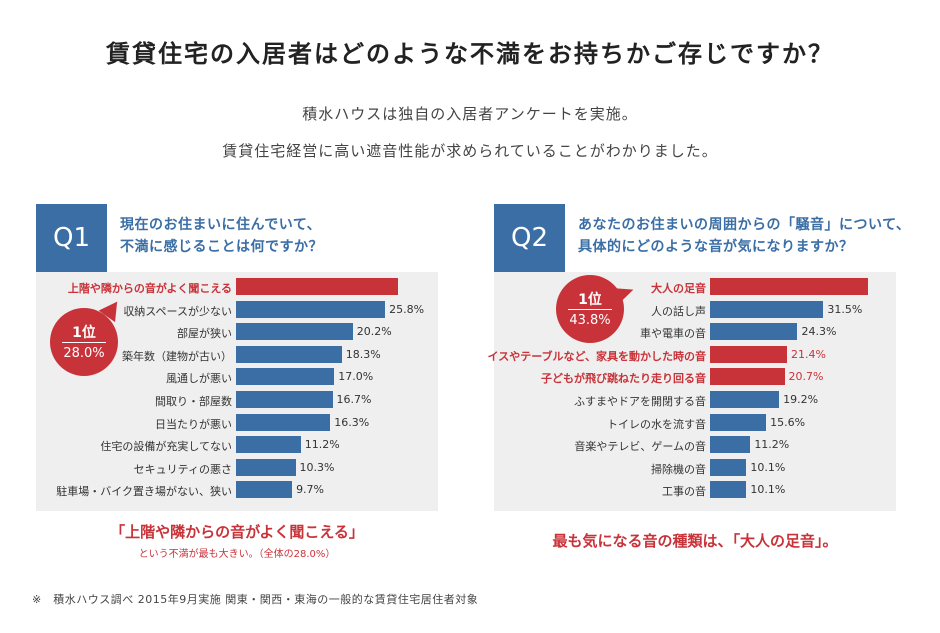  What do you see at coordinates (673, 334) in the screenshot?
I see `q2-bar-label: 車や電車の音` at bounding box center [673, 334].